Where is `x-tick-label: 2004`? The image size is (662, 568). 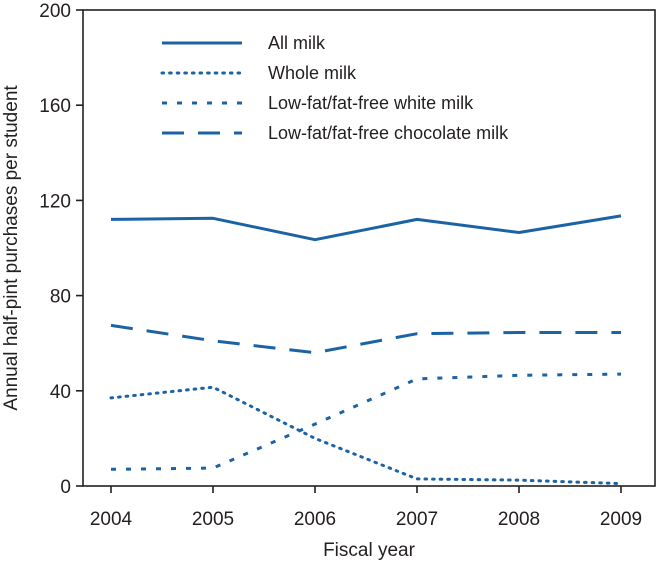 x-tick-label: 2004 is located at coordinates (111, 519).